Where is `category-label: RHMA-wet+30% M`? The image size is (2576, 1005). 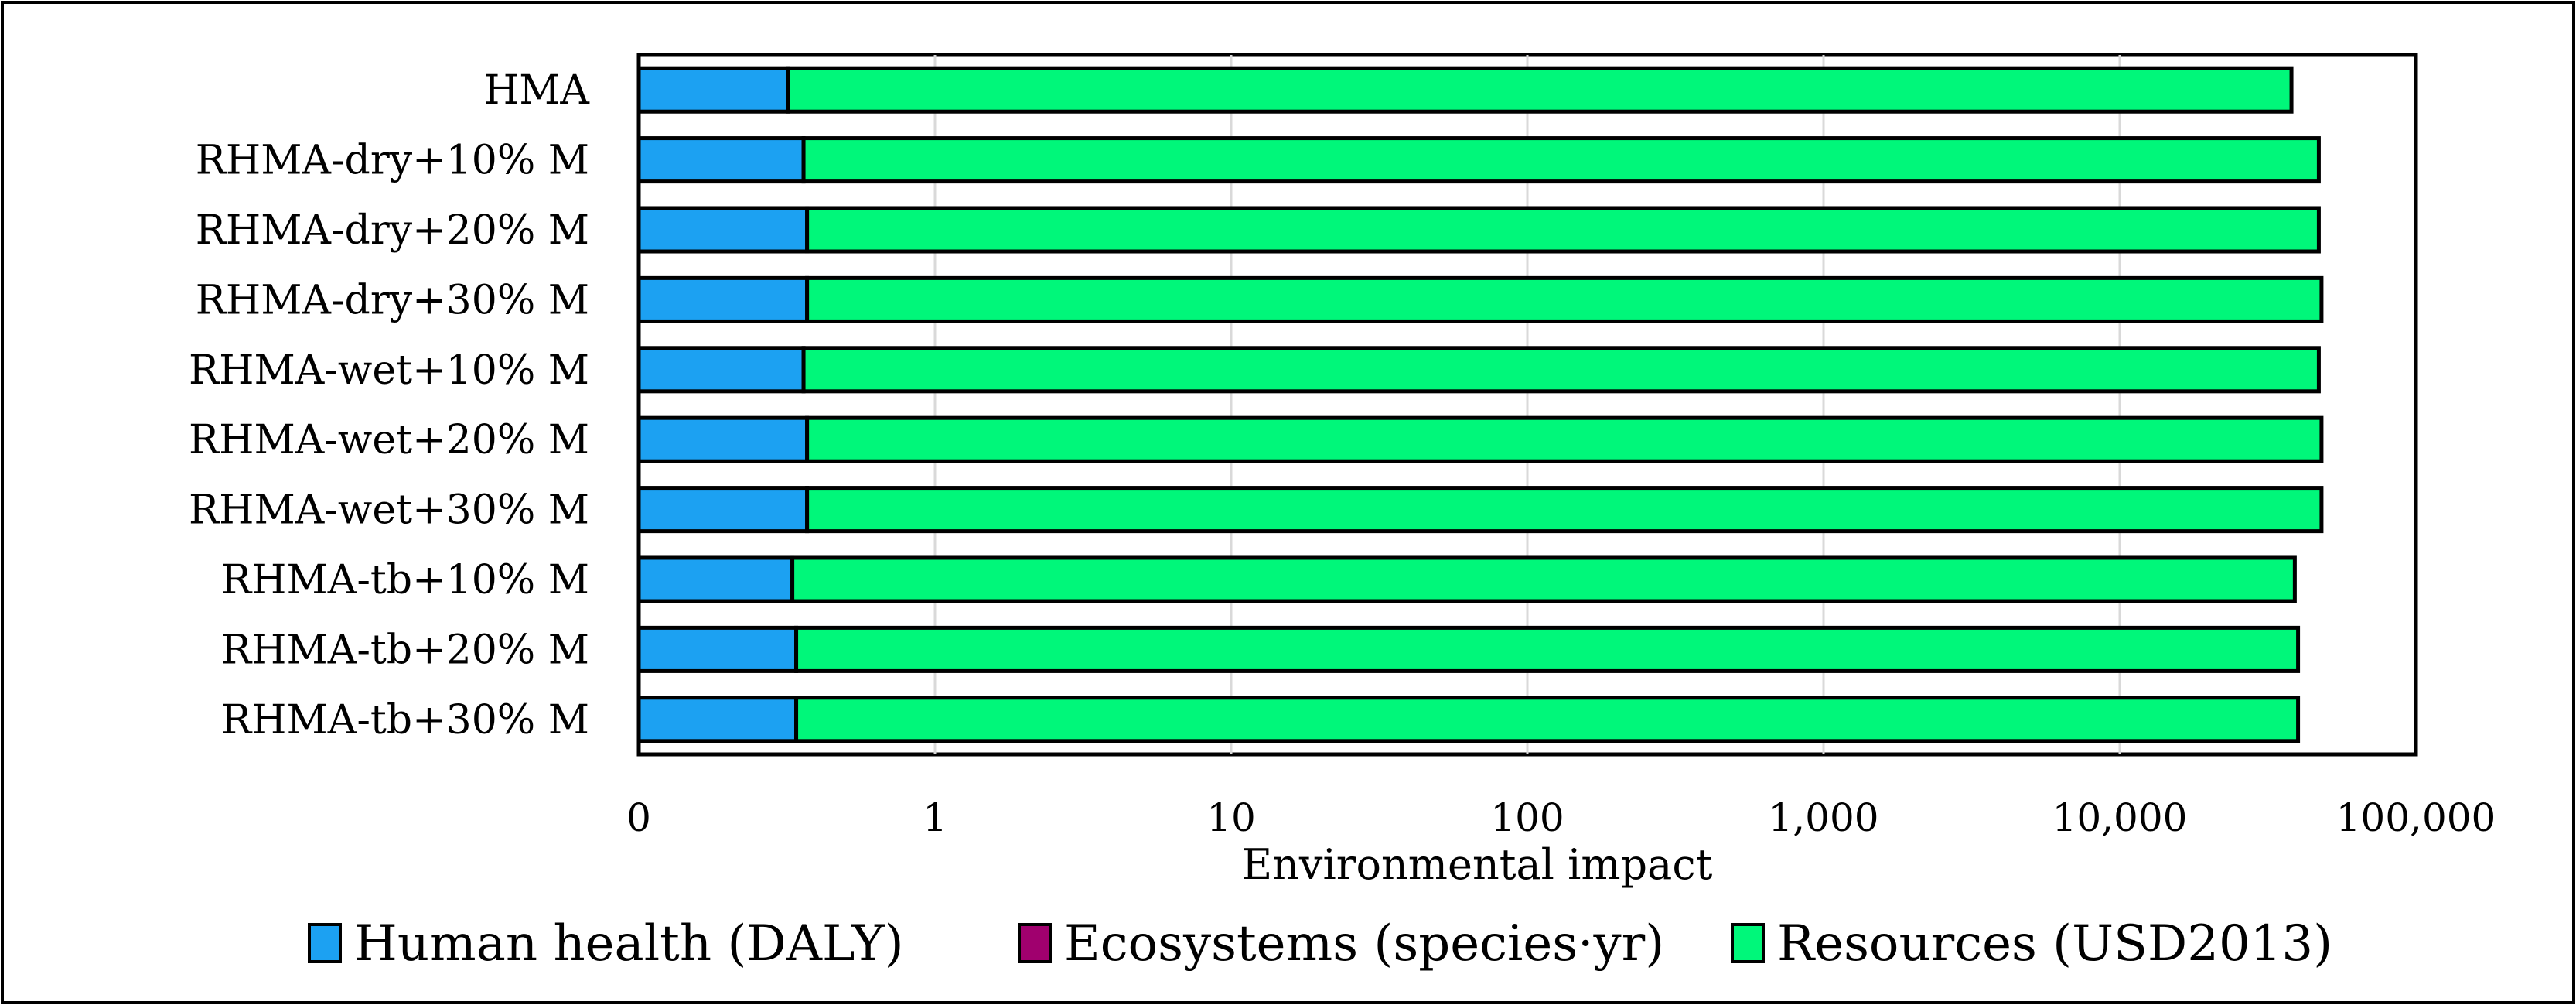 category-label: RHMA-wet+30% M is located at coordinates (389, 510).